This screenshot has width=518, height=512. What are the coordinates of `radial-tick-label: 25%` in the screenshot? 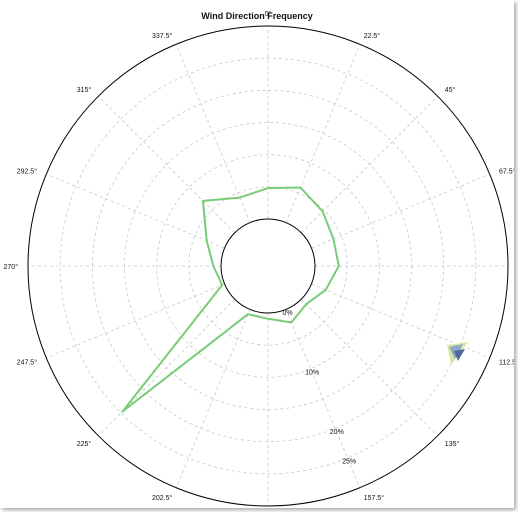 It's located at (349, 462).